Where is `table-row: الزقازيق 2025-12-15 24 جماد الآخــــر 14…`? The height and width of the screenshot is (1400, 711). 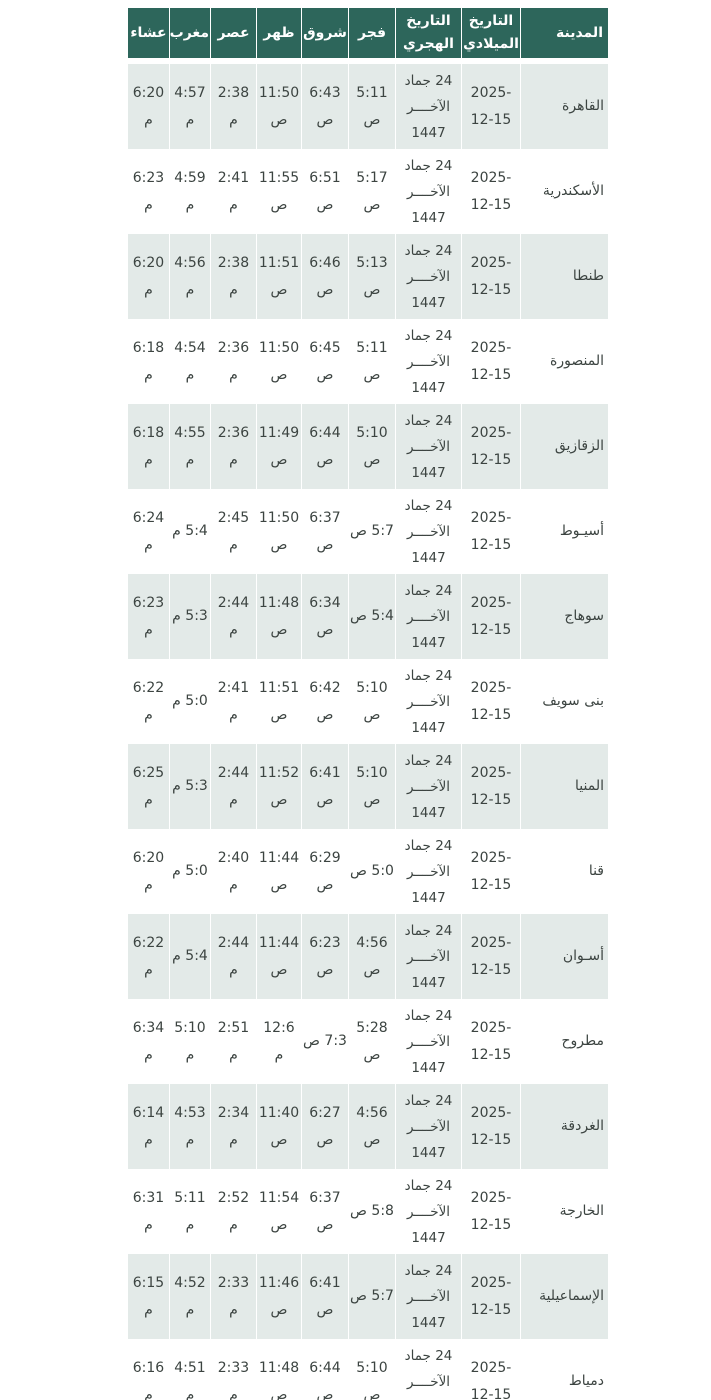 table-row: الزقازيق 2025-12-15 24 جماد الآخــــر 14… is located at coordinates (368, 446).